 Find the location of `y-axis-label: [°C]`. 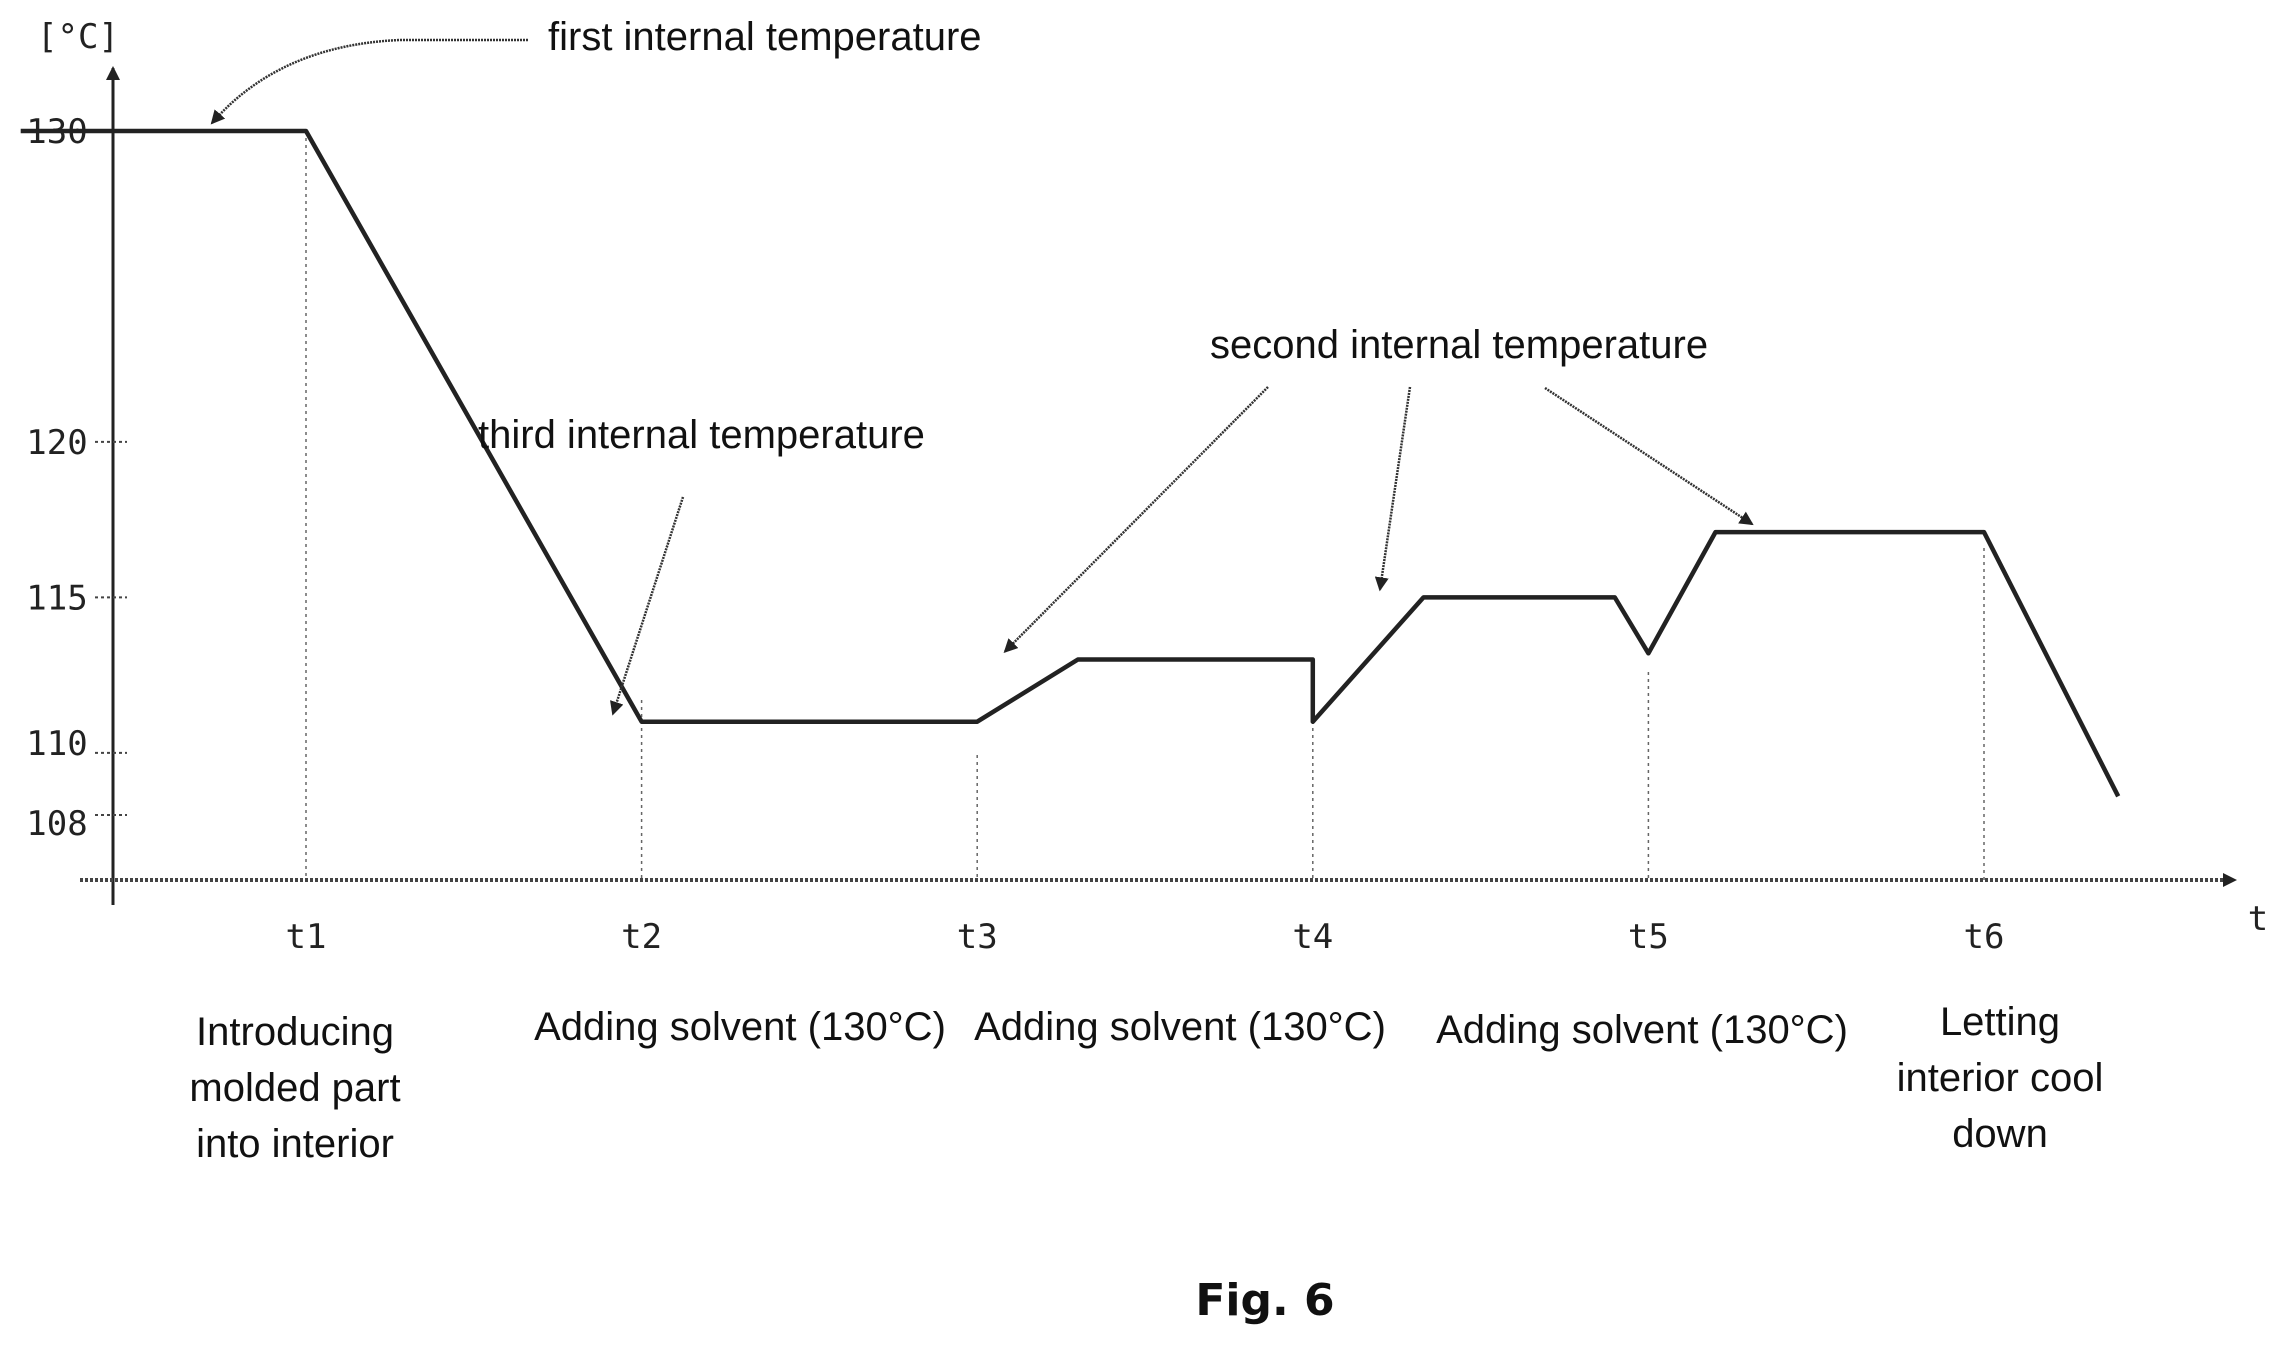

y-axis-label: [°C] is located at coordinates (78, 37).